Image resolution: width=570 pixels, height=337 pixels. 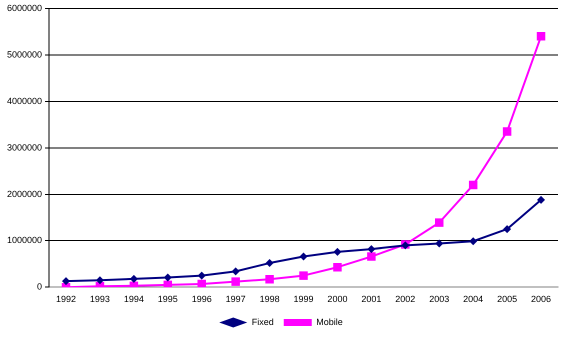 I want to click on x-tick-label: 1996, so click(x=202, y=299).